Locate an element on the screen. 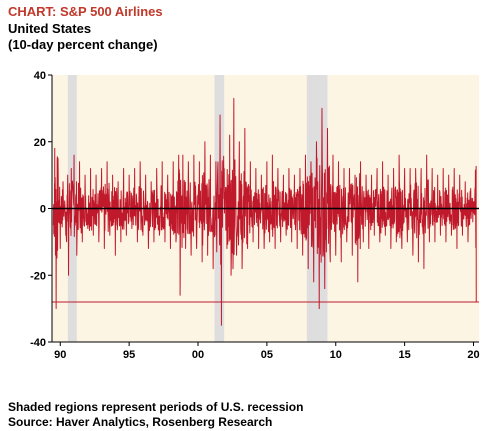 This screenshot has height=431, width=492. x-tick-label-0: 90 is located at coordinates (60, 355).